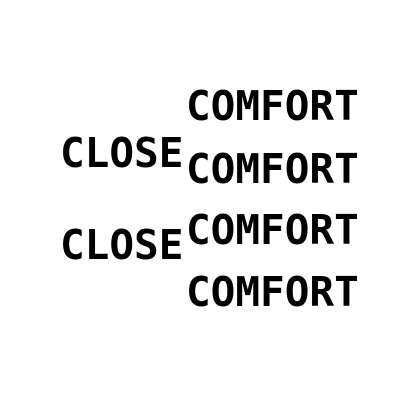 Image resolution: width=400 pixels, height=400 pixels. I want to click on word-comfort-1: COMFORT, so click(272, 106).